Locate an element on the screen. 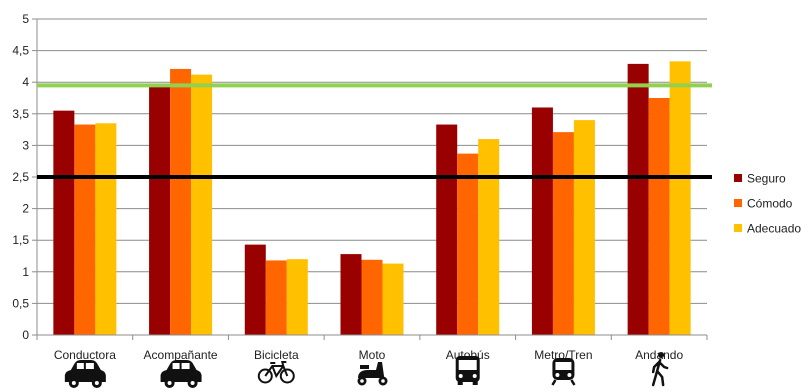 Image resolution: width=803 pixels, height=392 pixels. train-icon is located at coordinates (563, 372).